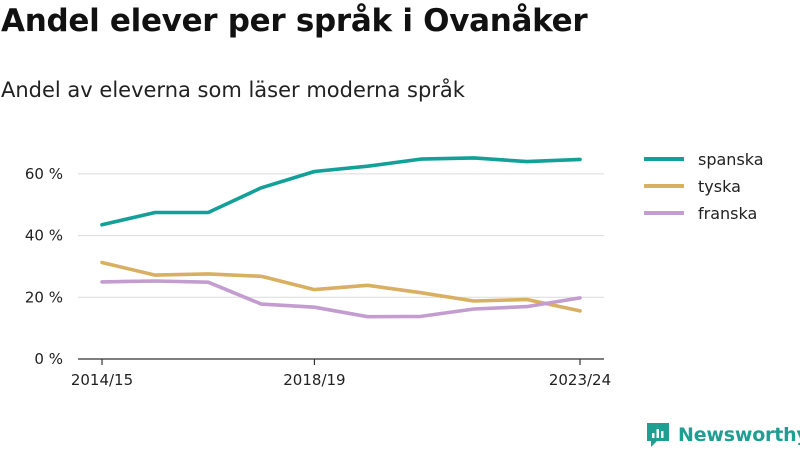  What do you see at coordinates (341, 191) in the screenshot?
I see `series-line-spanska` at bounding box center [341, 191].